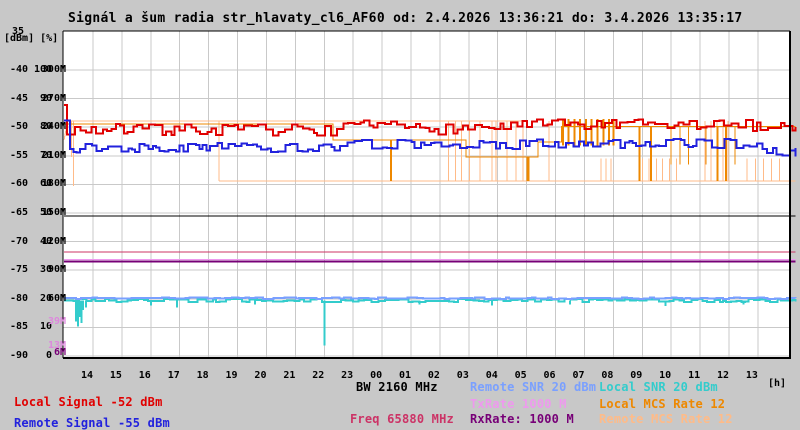 The height and width of the screenshot is (430, 800). Describe the element at coordinates (42, 69) in the screenshot. I see `pct-tick: 100` at that location.